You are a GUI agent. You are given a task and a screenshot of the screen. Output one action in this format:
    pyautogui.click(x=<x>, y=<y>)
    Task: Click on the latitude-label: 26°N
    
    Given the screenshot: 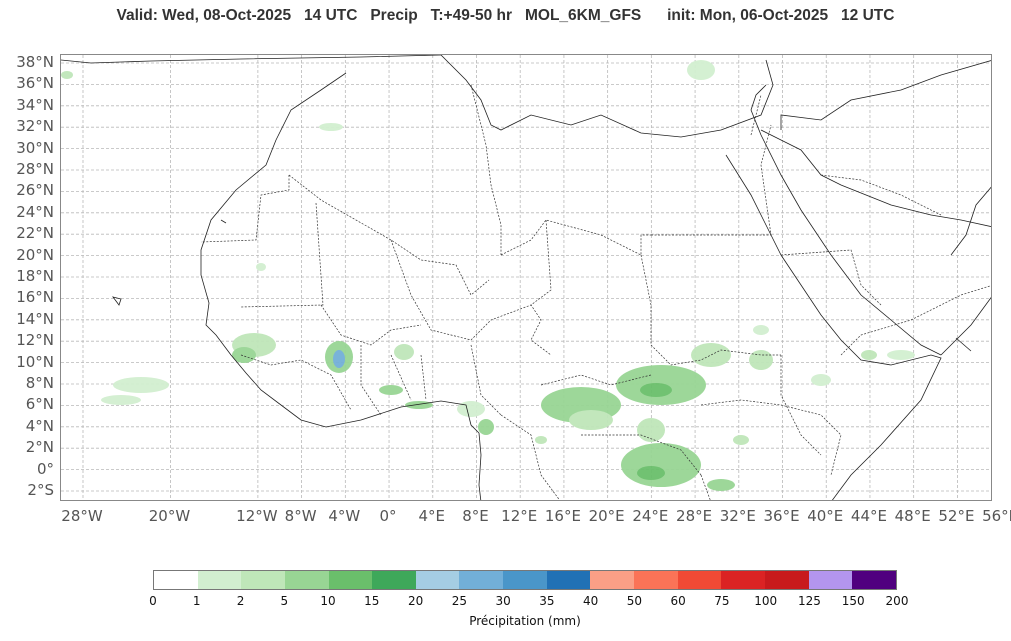 What is the action you would take?
    pyautogui.click(x=35, y=190)
    